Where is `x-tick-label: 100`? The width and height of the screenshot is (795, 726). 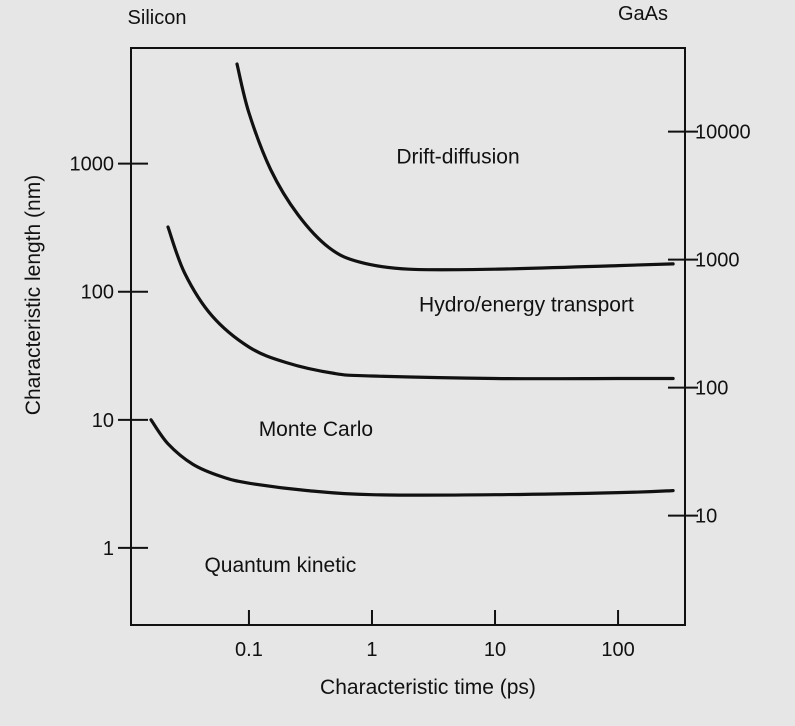
x-tick-label: 100 is located at coordinates (617, 650).